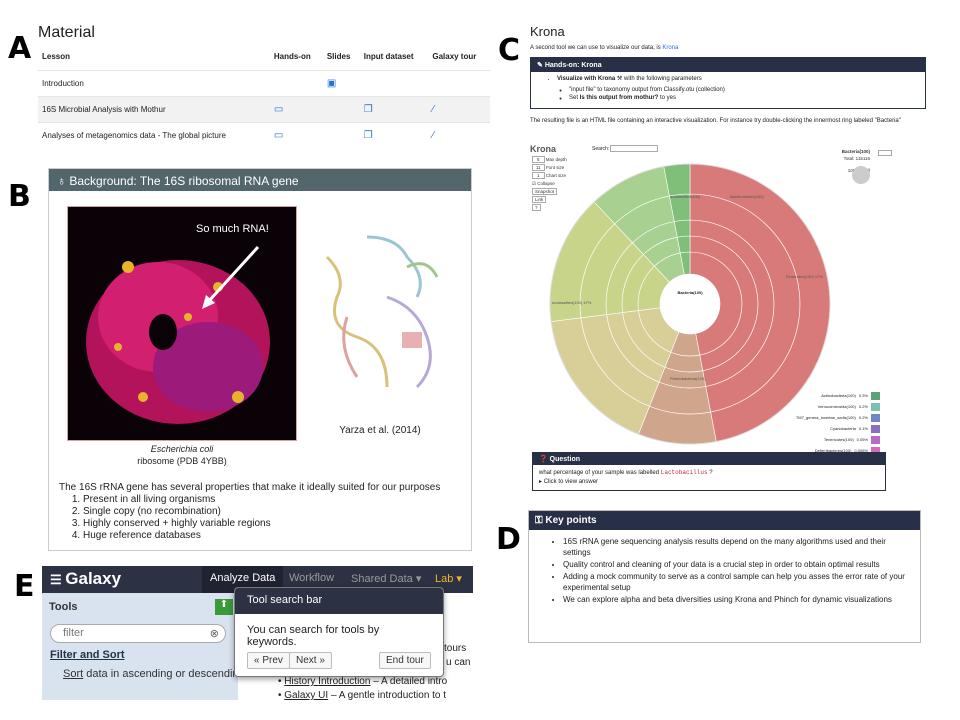 This screenshot has height=720, width=960. I want to click on background-title: Background: The 16S ribosomal RNA gene, so click(184, 181).